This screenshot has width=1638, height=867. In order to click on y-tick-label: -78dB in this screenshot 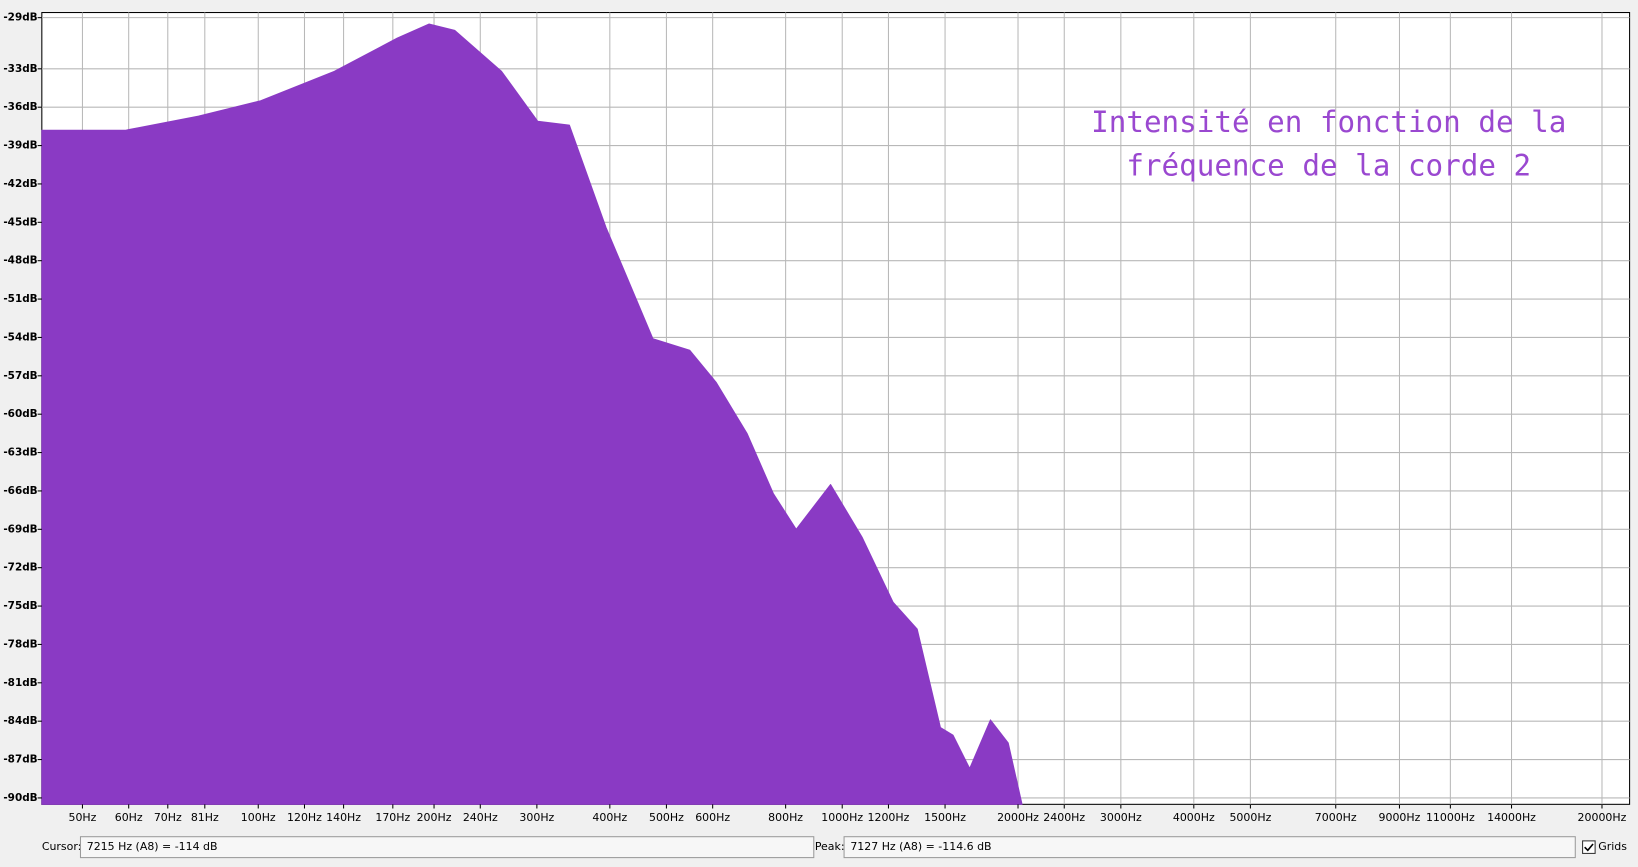, I will do `click(20, 644)`.